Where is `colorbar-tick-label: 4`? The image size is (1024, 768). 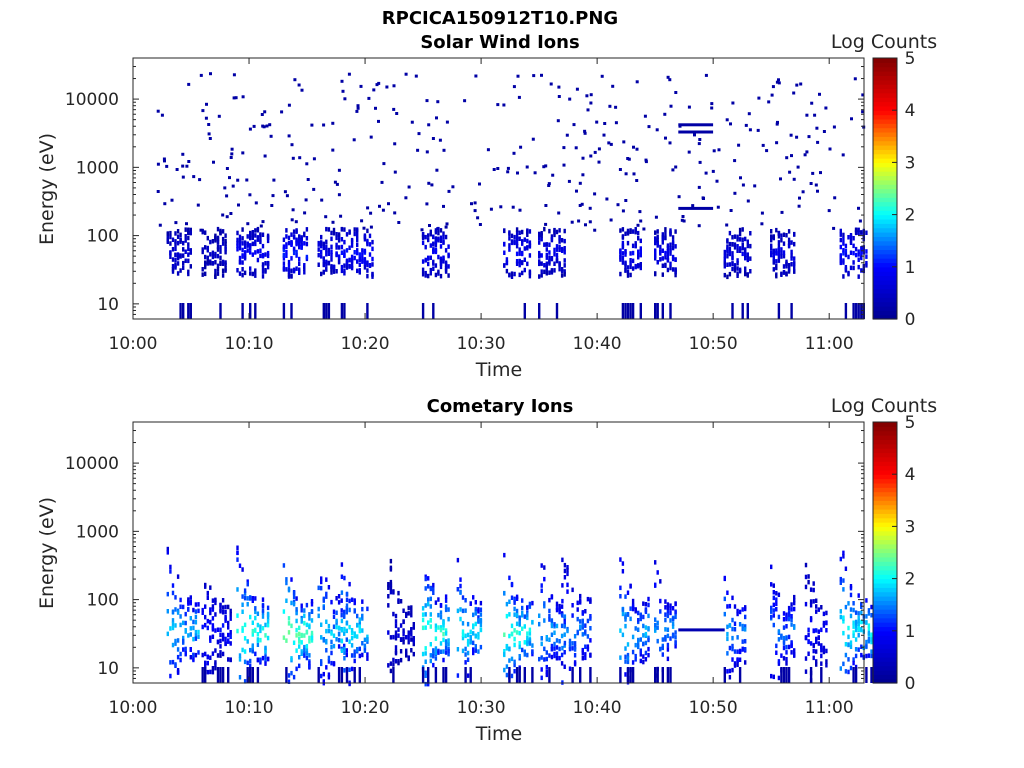 colorbar-tick-label: 4 is located at coordinates (910, 475).